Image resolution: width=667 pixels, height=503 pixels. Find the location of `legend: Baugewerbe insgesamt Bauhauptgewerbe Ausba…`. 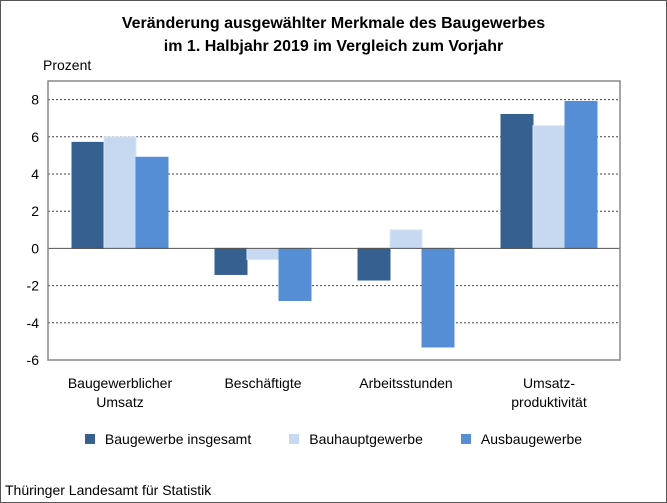

legend: Baugewerbe insgesamt Bauhauptgewerbe Ausba… is located at coordinates (333, 439).